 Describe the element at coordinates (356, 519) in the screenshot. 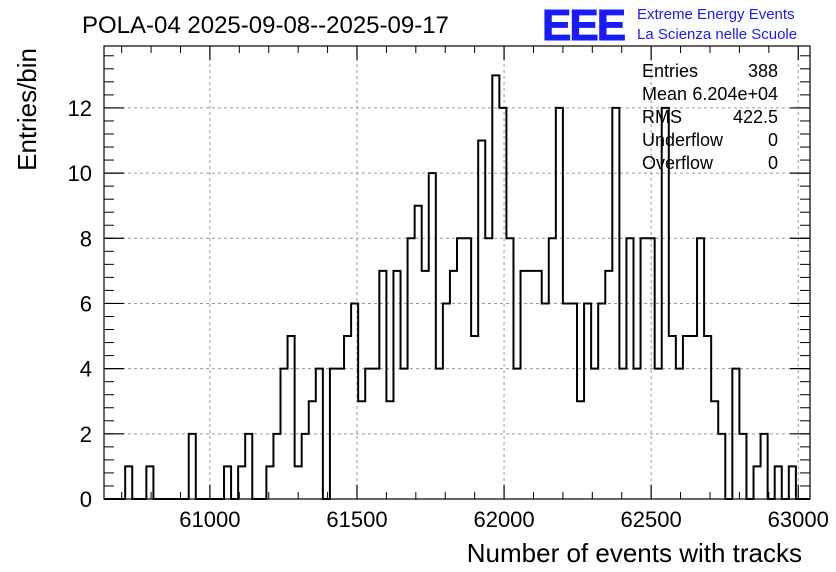

I see `x-tick-label: 61500` at that location.